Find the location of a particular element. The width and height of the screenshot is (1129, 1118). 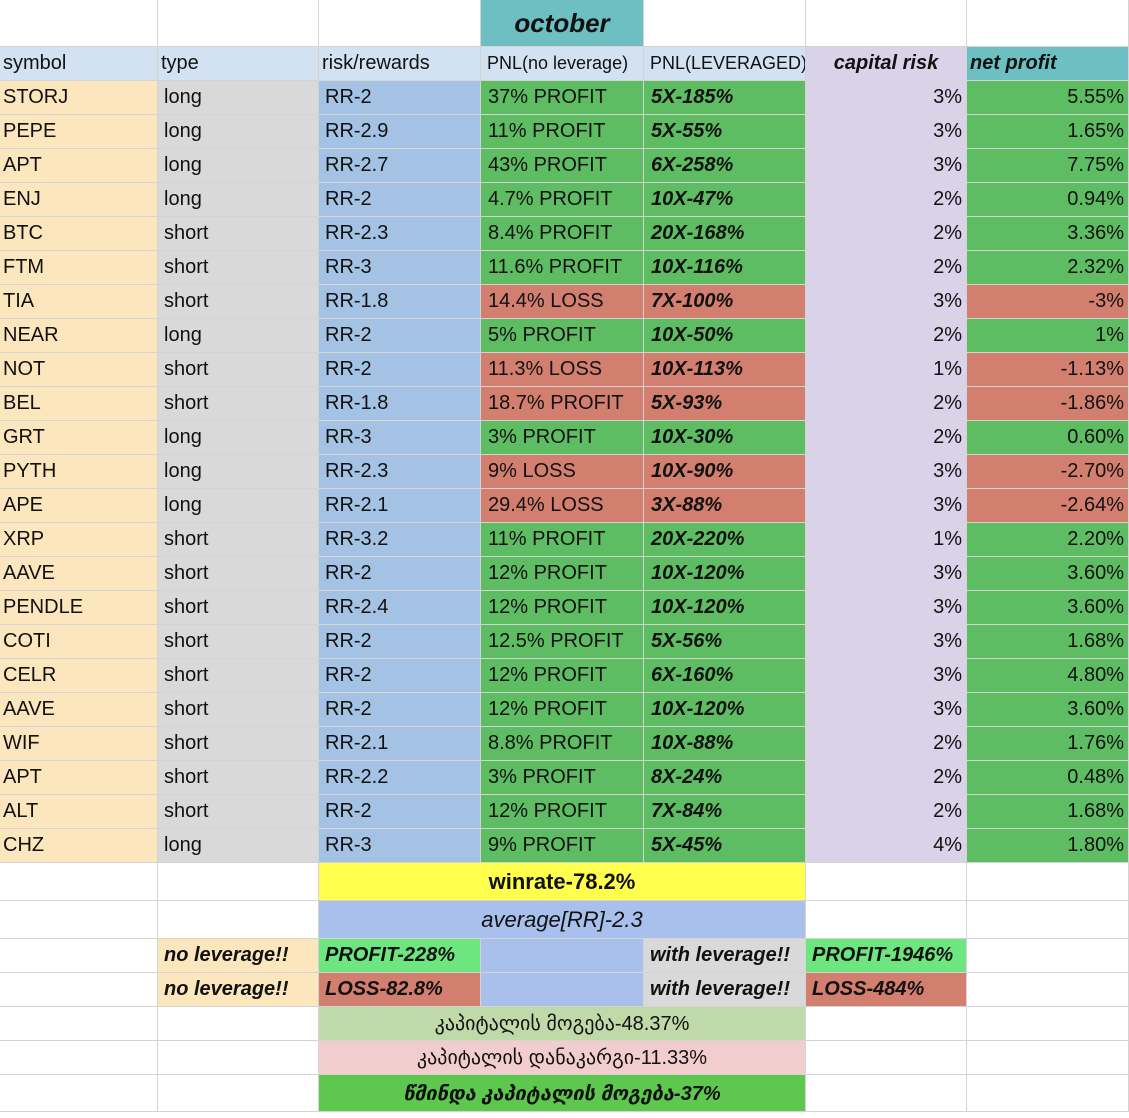

risk-rewards-cell: RR-2.1 is located at coordinates (400, 744).